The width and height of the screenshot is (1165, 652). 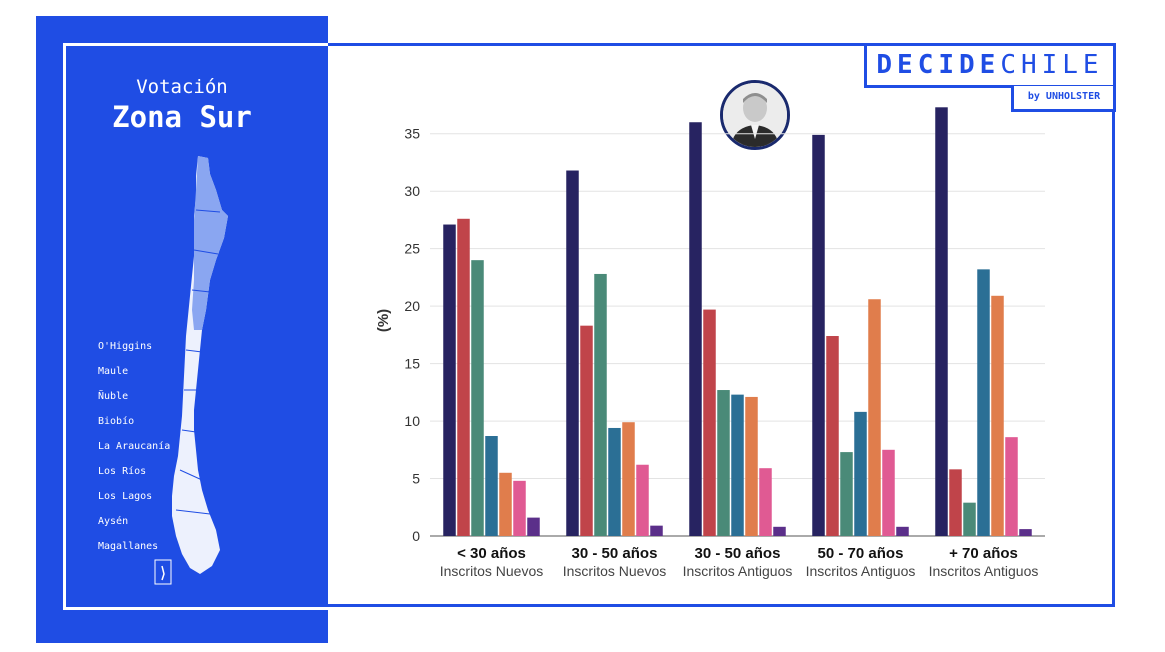 I want to click on region-label: Biobío, so click(x=116, y=421).